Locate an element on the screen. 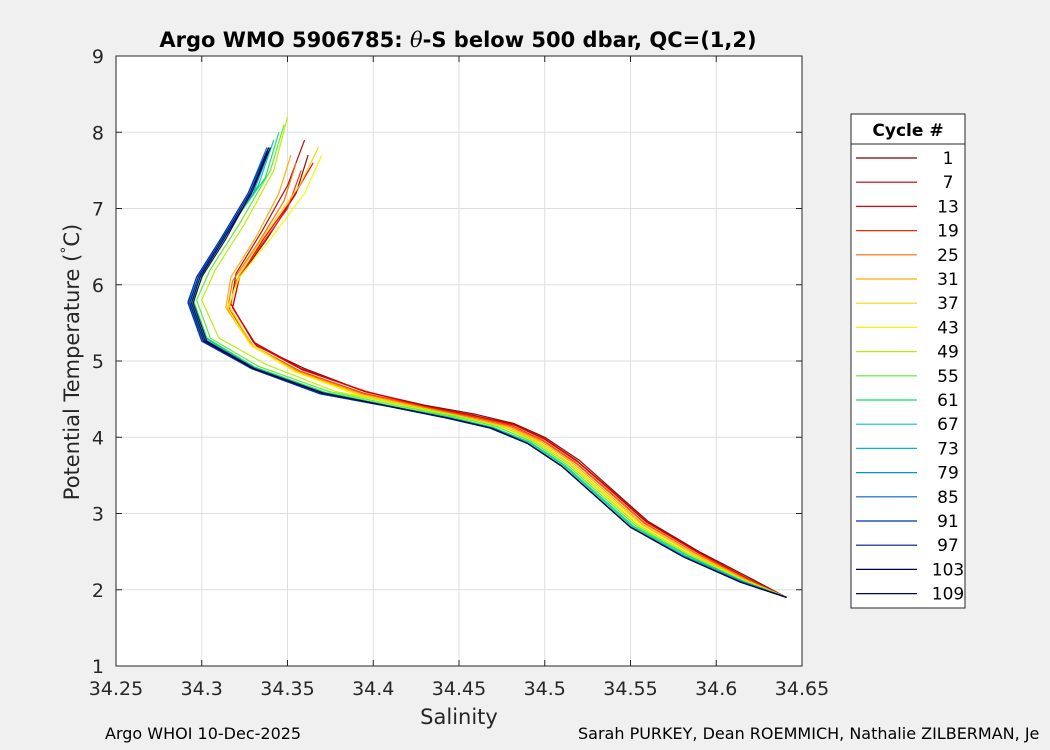 This screenshot has height=750, width=1050. y-tick-label: 6 is located at coordinates (98, 286).